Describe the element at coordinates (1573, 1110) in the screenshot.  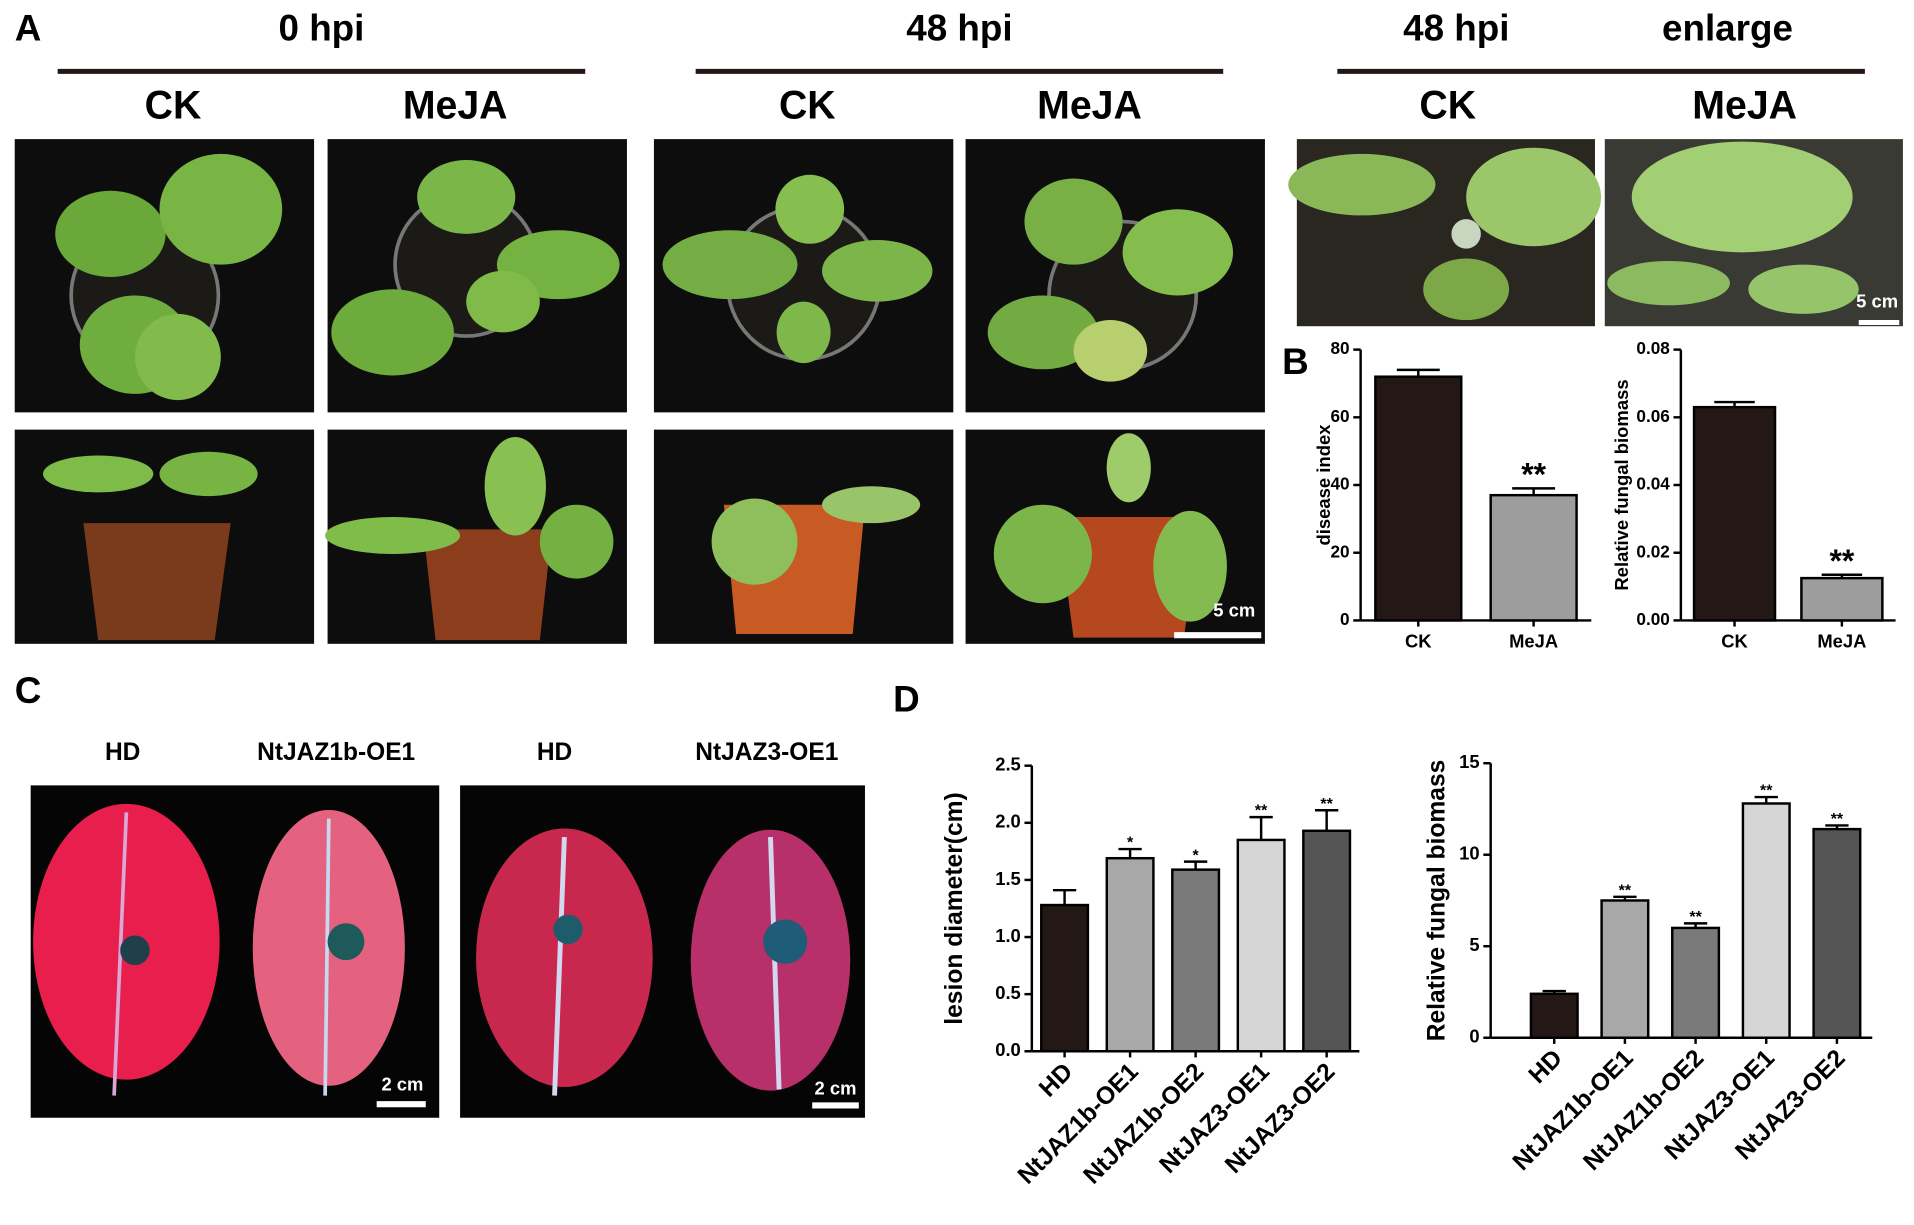
I see `x-tick-label: NtJAZ1b-OE1` at that location.